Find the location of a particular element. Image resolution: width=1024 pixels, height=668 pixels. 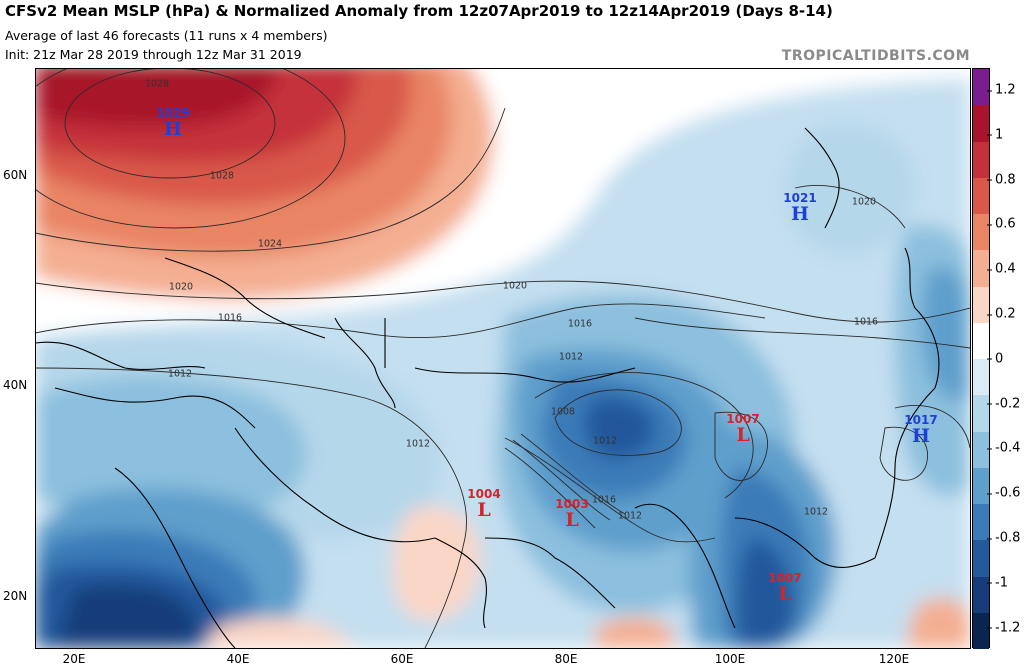

colorbar-tick-label: 1 is located at coordinates (995, 135).